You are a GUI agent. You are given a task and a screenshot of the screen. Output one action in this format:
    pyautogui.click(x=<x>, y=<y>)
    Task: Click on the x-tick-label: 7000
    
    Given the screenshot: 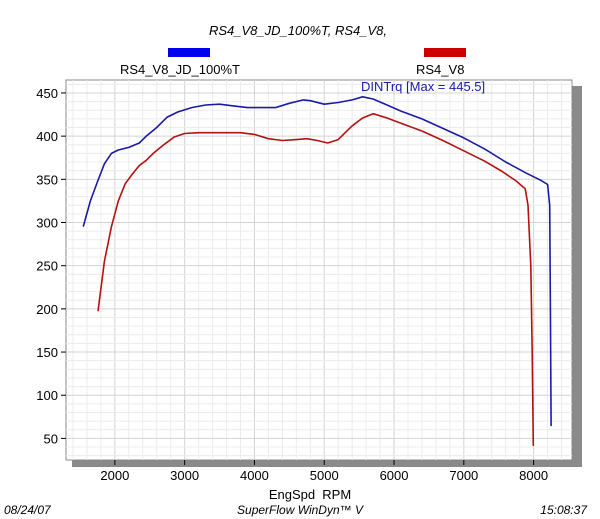 What is the action you would take?
    pyautogui.click(x=463, y=475)
    